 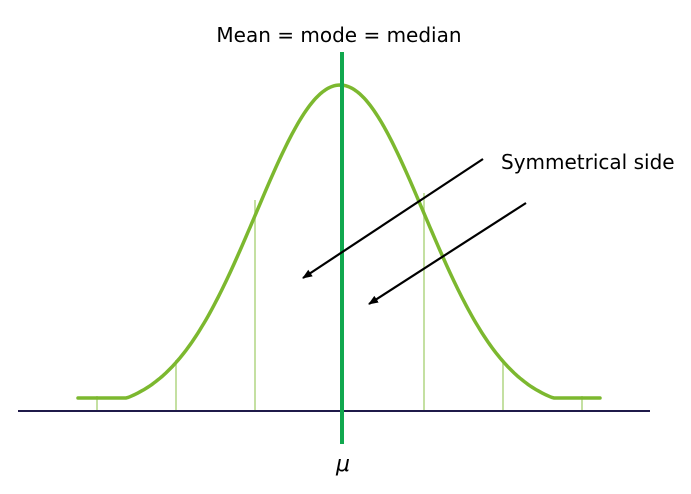 What do you see at coordinates (342, 464) in the screenshot?
I see `mu-label: μ` at bounding box center [342, 464].